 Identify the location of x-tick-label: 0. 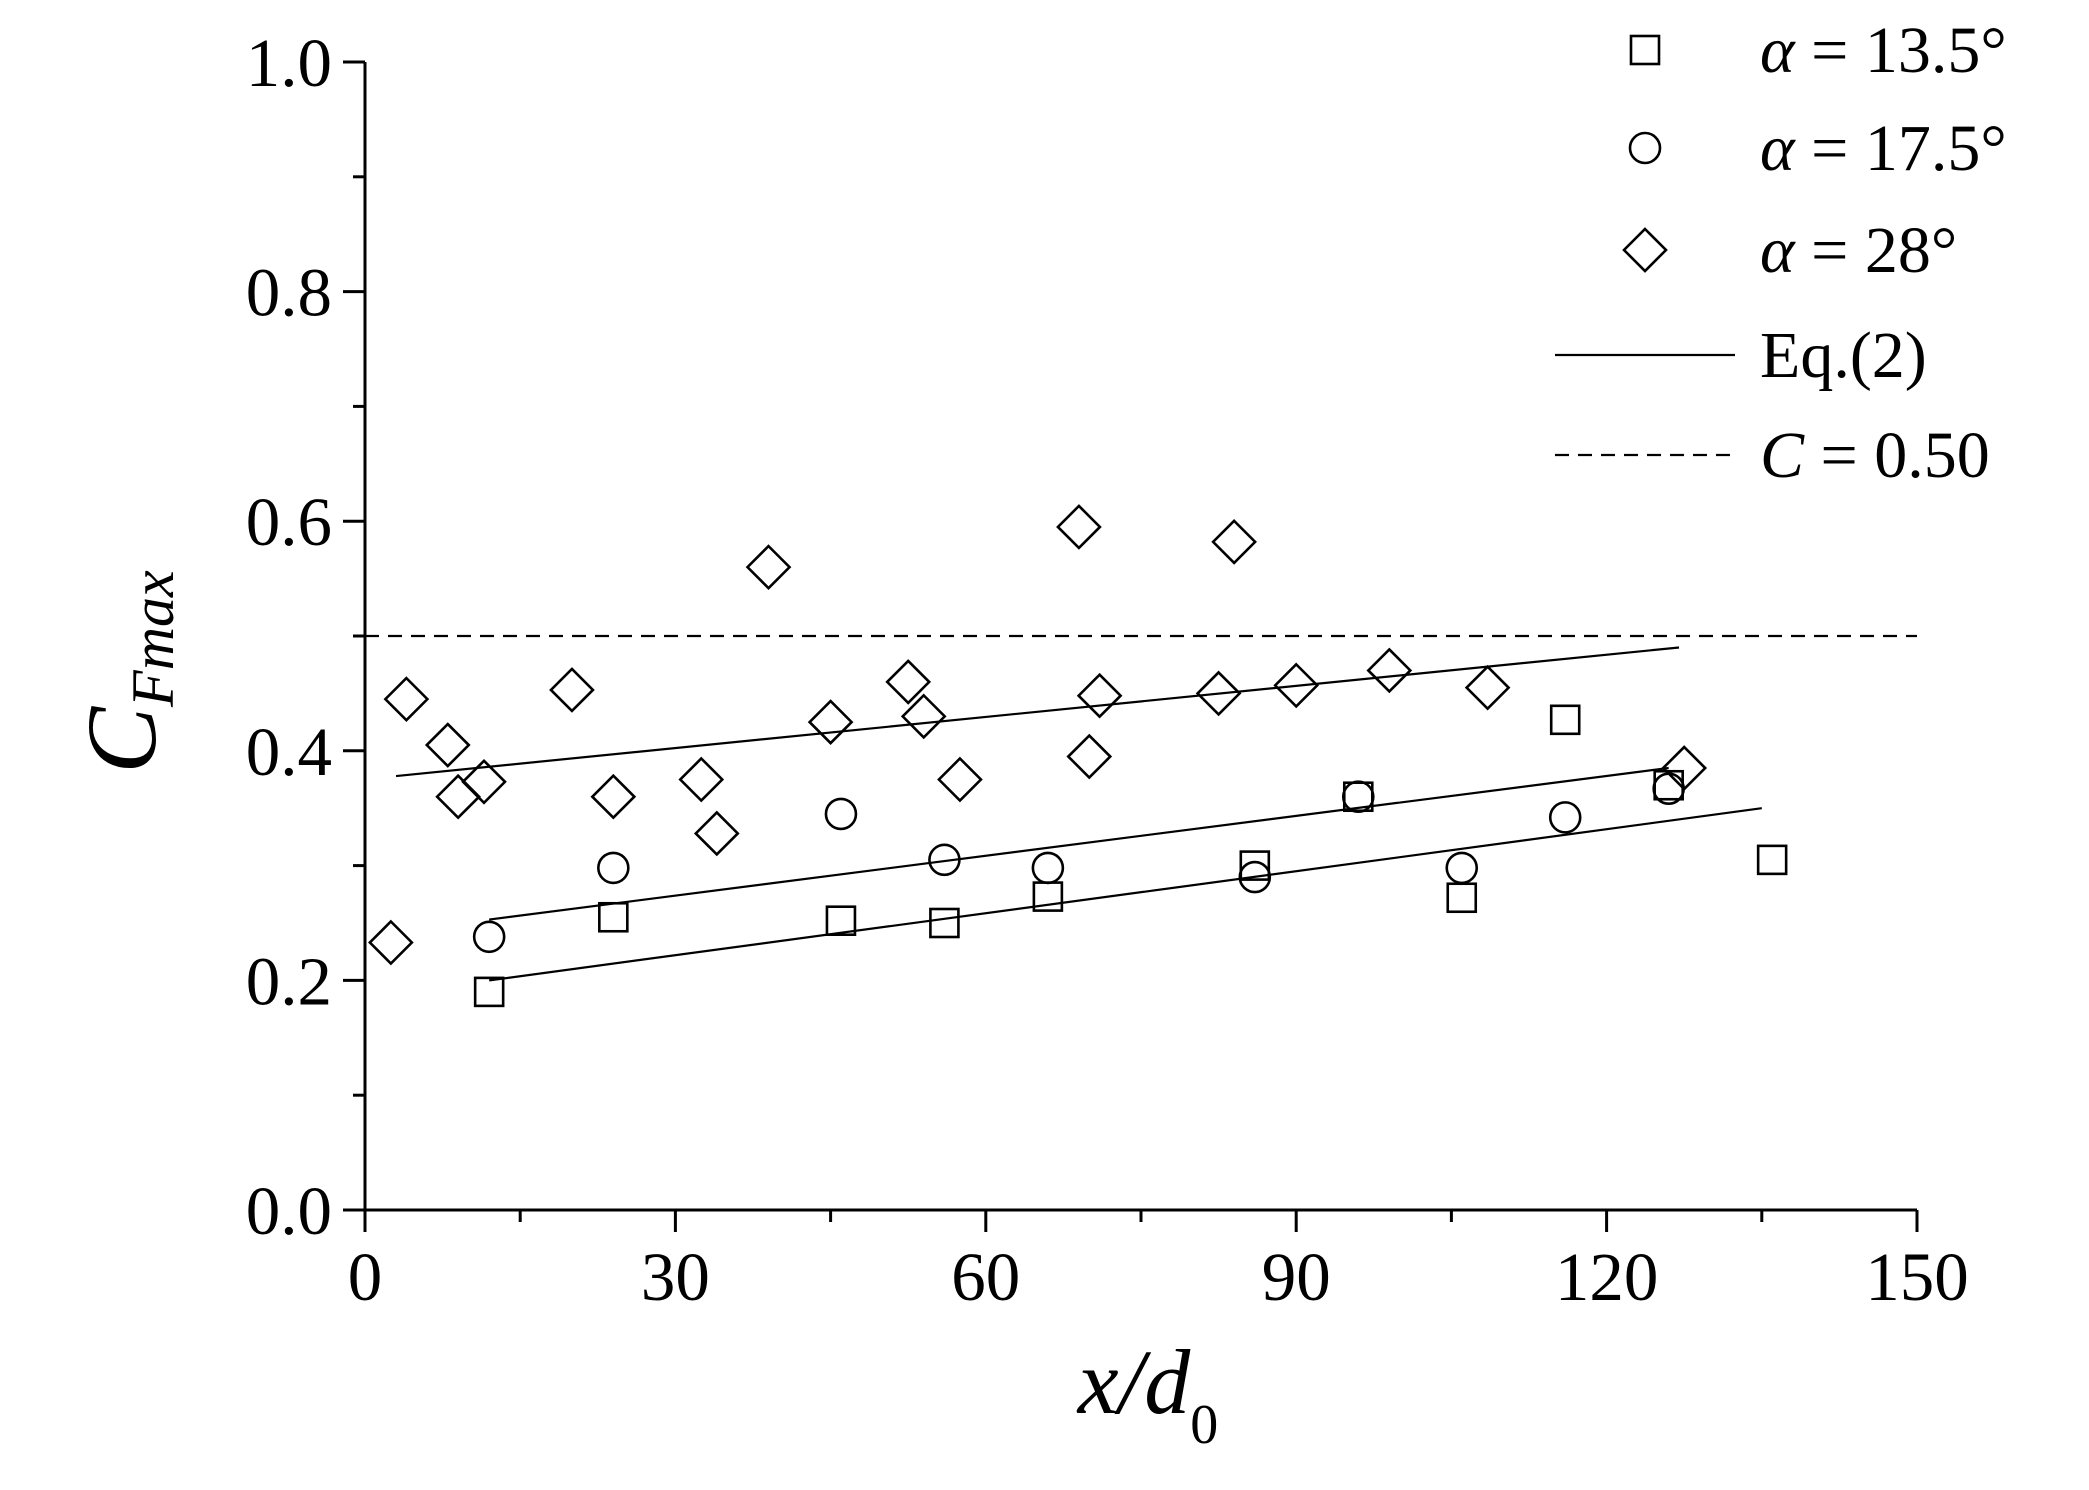
(365, 1277).